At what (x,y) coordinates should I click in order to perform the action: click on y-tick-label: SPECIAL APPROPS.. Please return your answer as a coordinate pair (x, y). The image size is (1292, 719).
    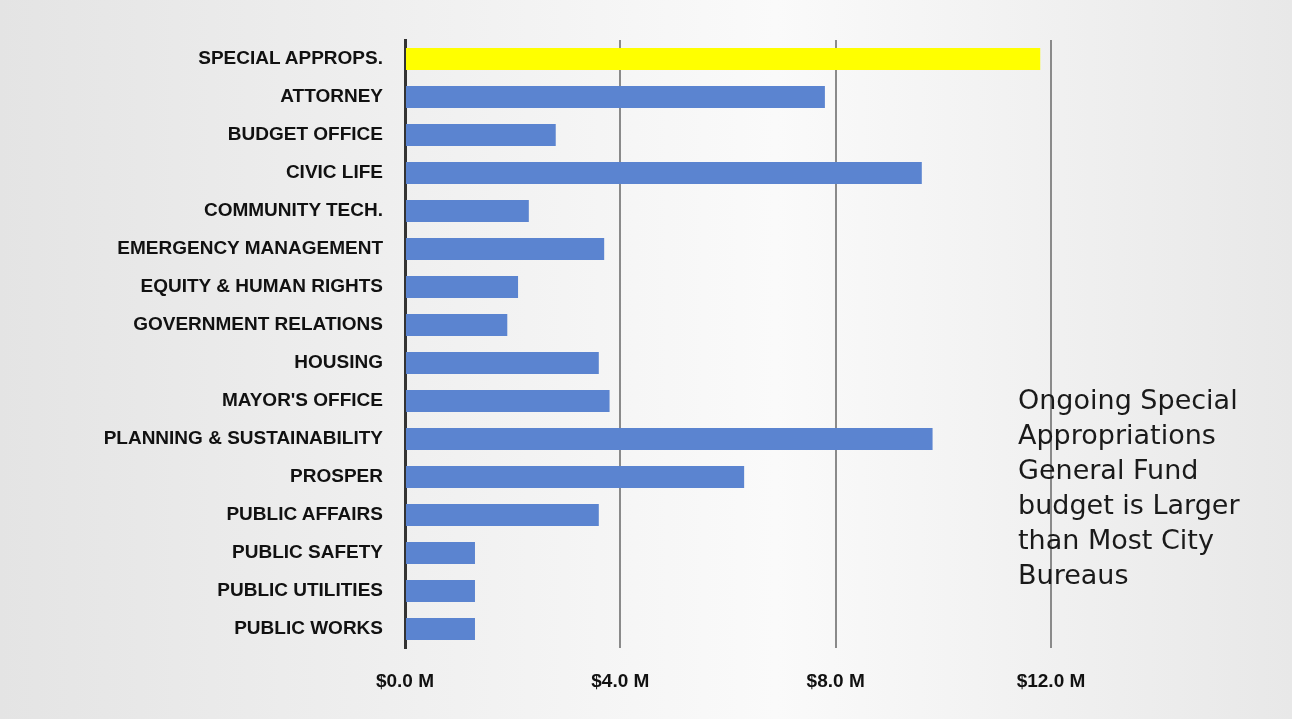
    Looking at the image, I should click on (290, 58).